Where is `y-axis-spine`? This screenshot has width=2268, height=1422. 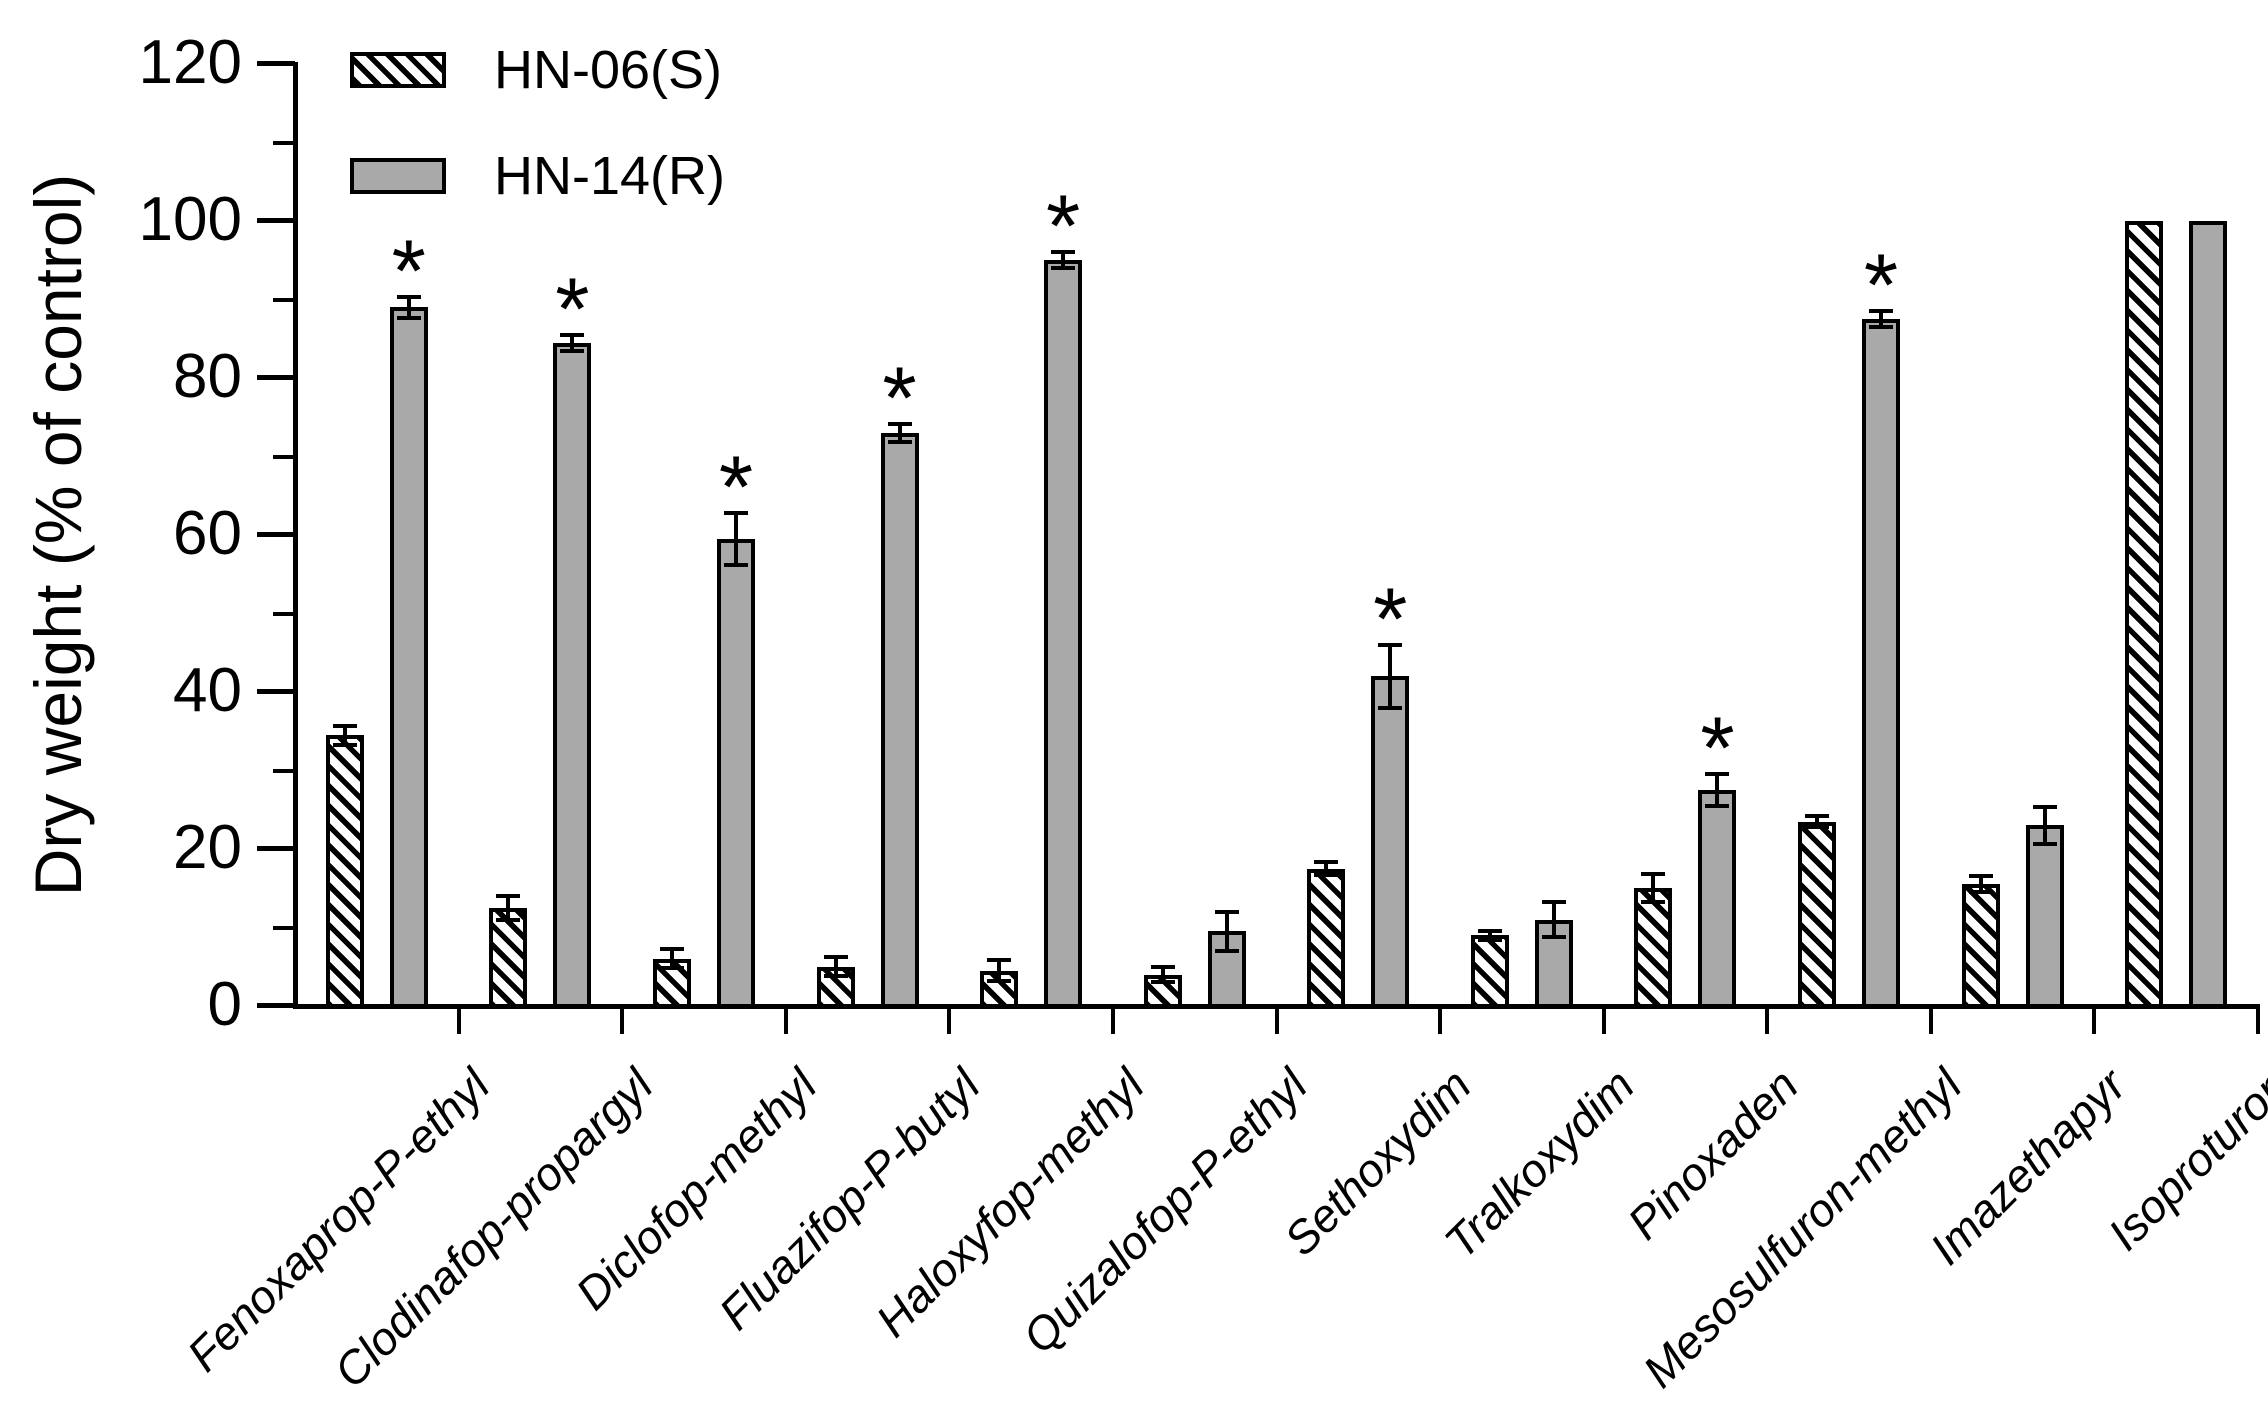 y-axis-spine is located at coordinates (295, 535).